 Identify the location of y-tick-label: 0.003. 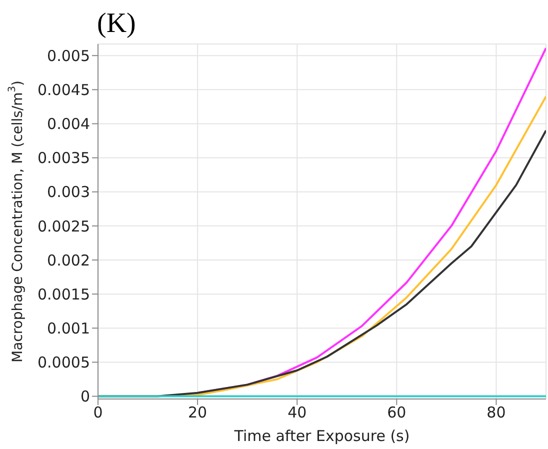
(68, 192).